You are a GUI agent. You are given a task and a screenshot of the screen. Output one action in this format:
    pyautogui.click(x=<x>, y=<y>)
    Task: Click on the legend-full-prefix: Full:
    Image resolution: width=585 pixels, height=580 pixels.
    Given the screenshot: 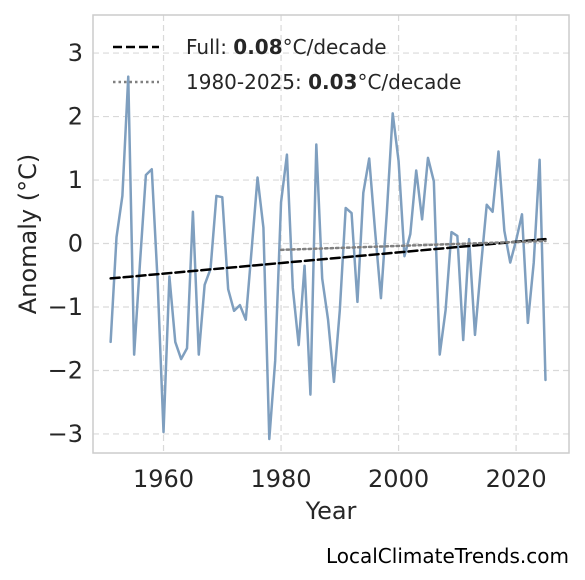 What is the action you would take?
    pyautogui.click(x=209, y=47)
    